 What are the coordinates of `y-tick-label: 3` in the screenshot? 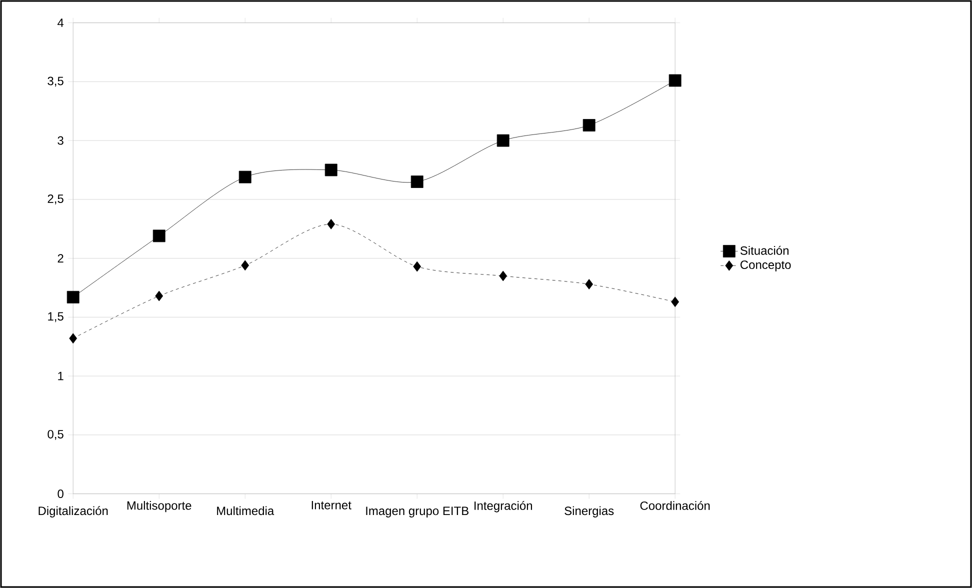 It's located at (61, 140).